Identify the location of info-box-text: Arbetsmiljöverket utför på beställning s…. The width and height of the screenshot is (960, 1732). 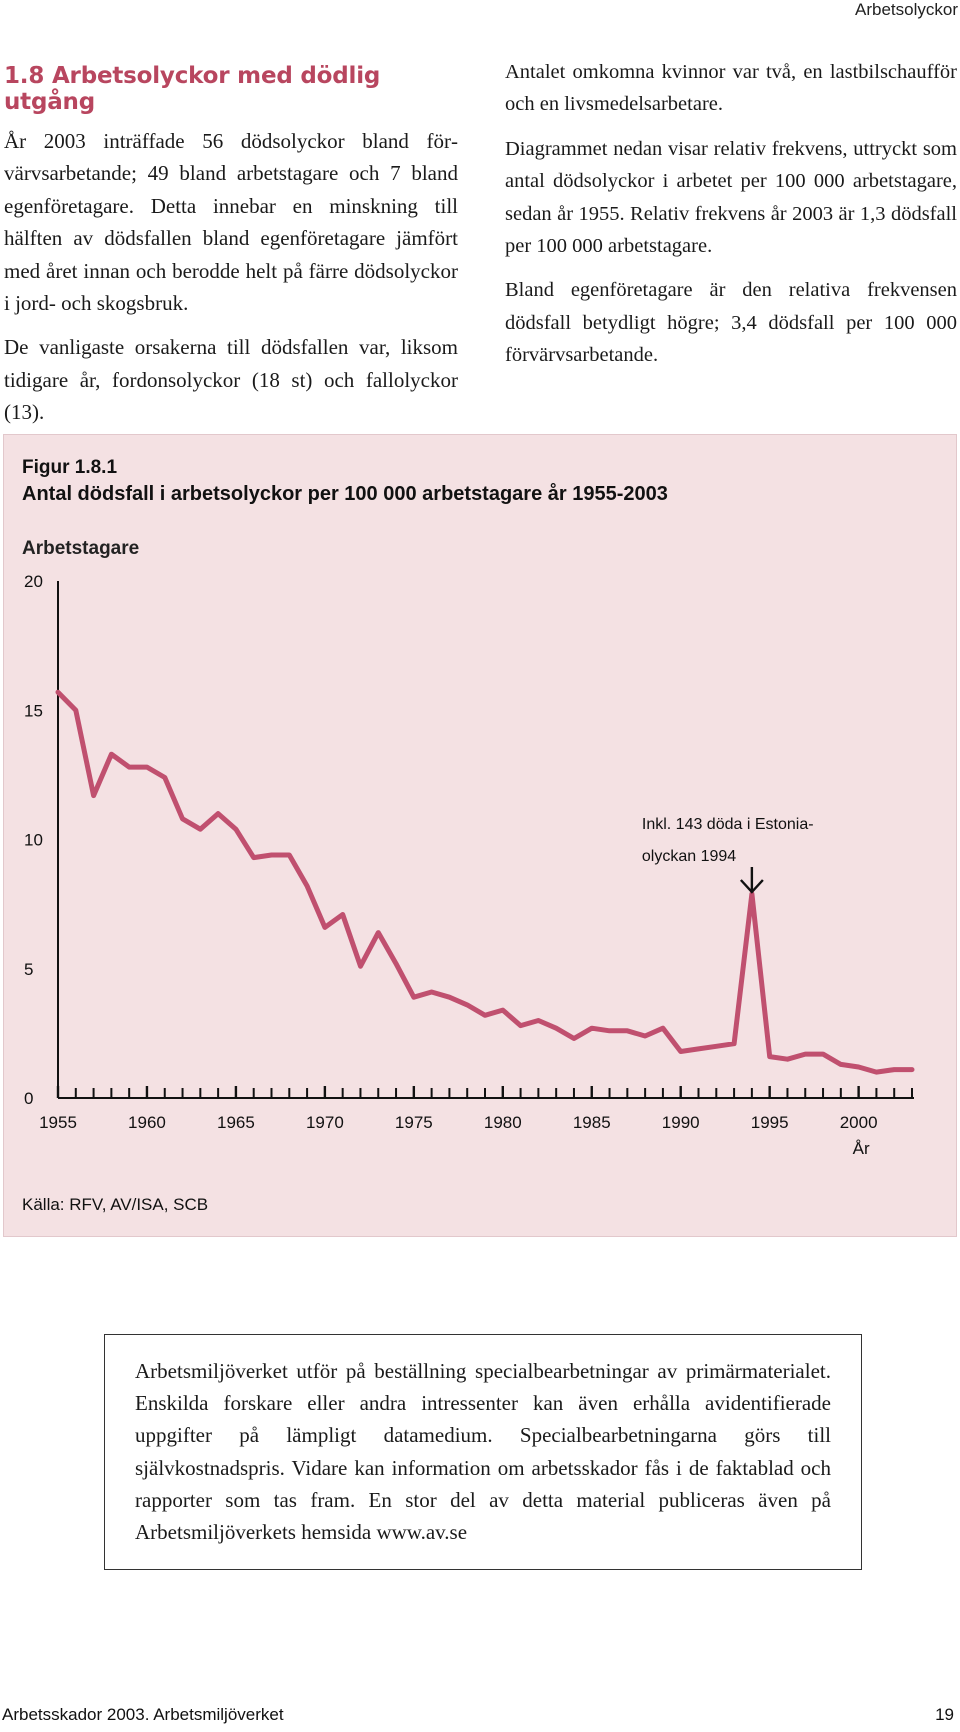
(483, 1452).